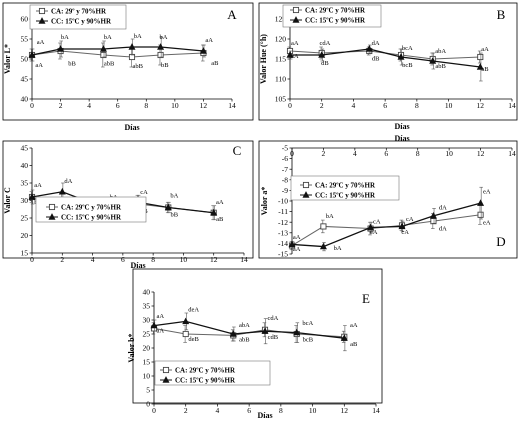 The image size is (521, 425). Describe the element at coordinates (280, 59) in the screenshot. I see `y-tick-label: 115` at that location.